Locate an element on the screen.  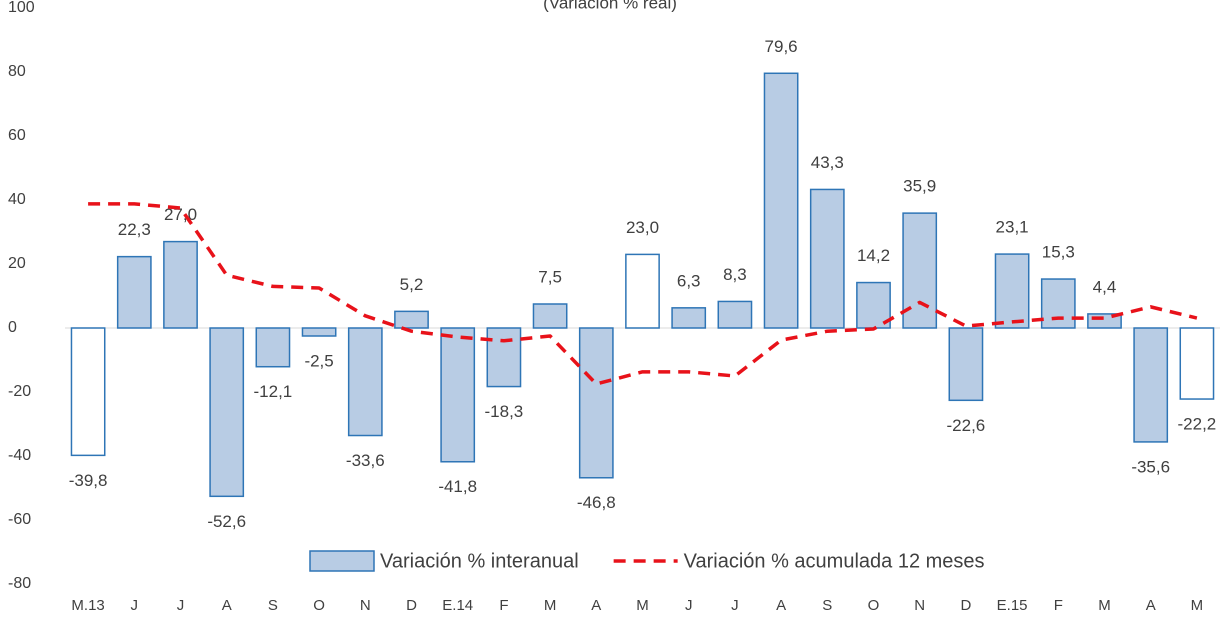
data-label: -41,8 is located at coordinates (457, 486).